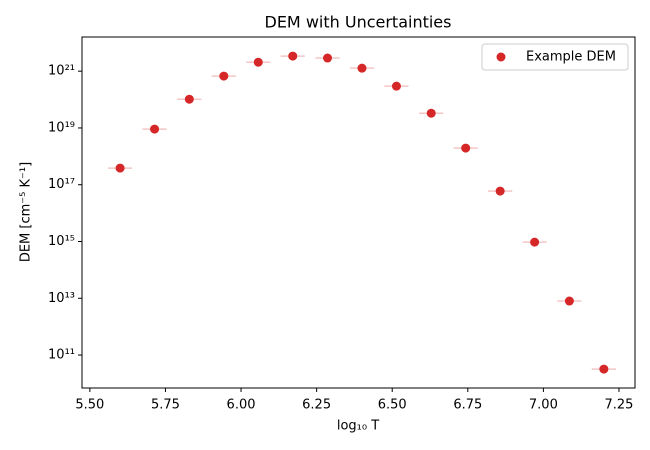 The image size is (650, 450). Describe the element at coordinates (358, 22) in the screenshot. I see `chart-title: DEM with Uncertainties` at that location.